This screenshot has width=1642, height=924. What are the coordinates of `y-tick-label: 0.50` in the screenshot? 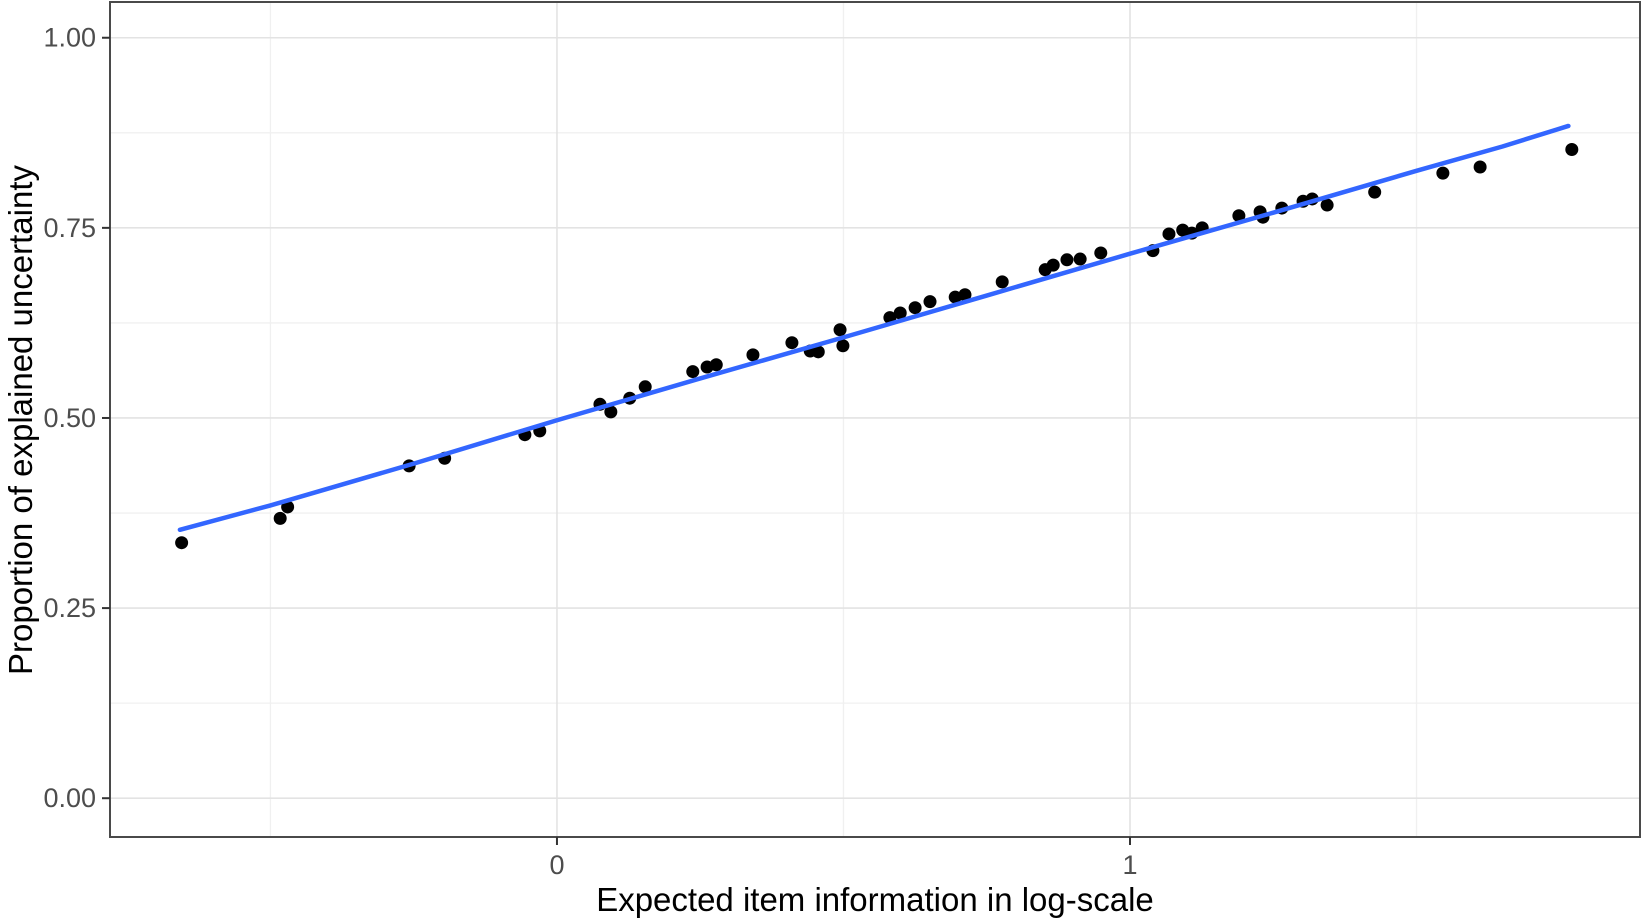 It's located at (69, 418).